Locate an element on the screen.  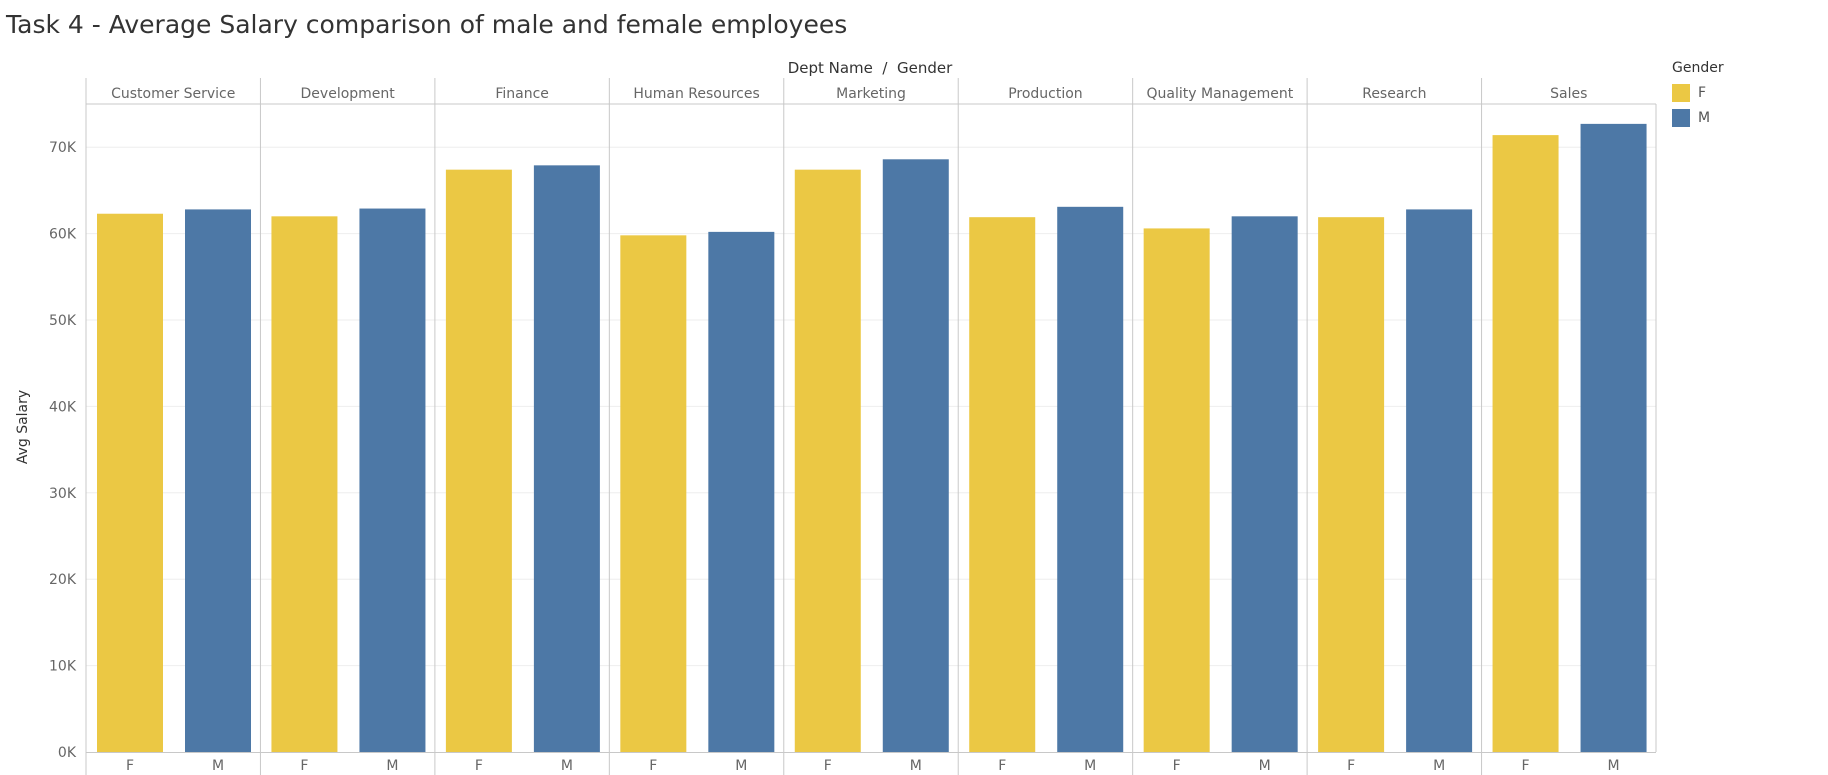
category-header-finance: Finance is located at coordinates (522, 94).